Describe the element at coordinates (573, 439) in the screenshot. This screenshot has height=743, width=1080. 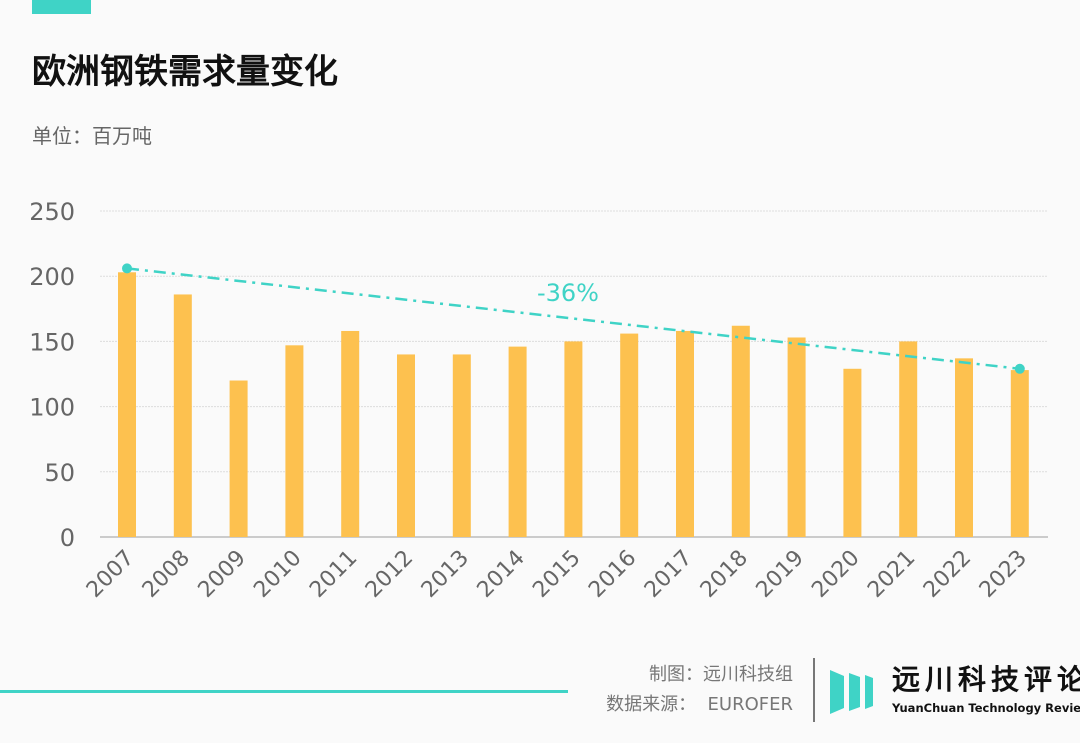
I see `bar-2015` at that location.